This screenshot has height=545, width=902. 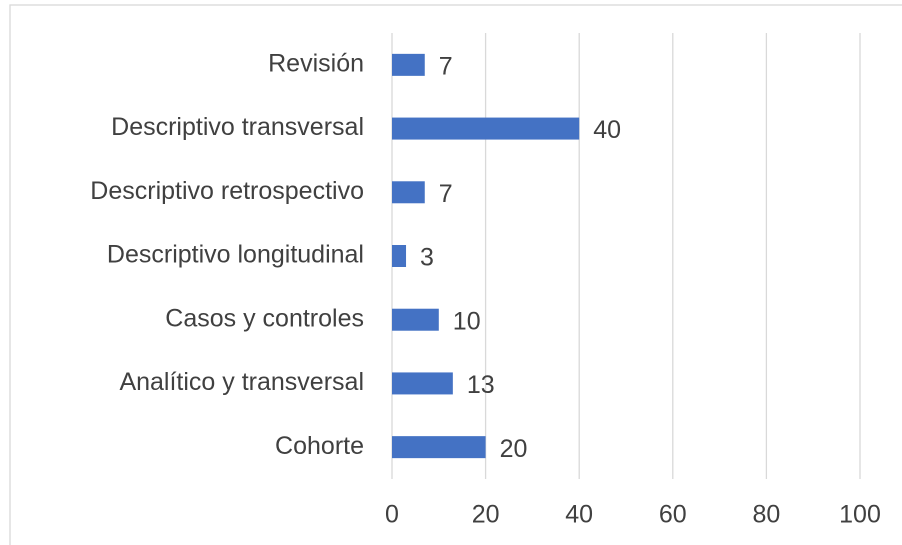 What do you see at coordinates (237, 127) in the screenshot?
I see `y-tick-label: Descriptivo transversal` at bounding box center [237, 127].